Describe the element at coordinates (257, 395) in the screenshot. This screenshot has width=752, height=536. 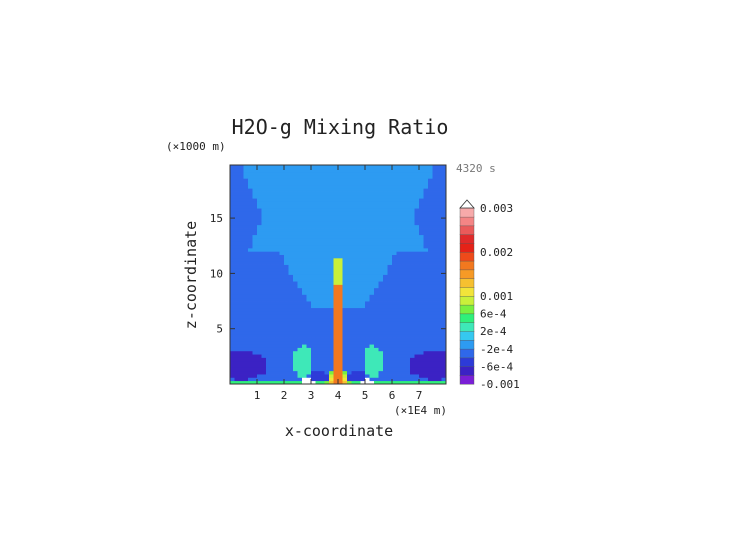
I see `x-tick-label: 1` at that location.